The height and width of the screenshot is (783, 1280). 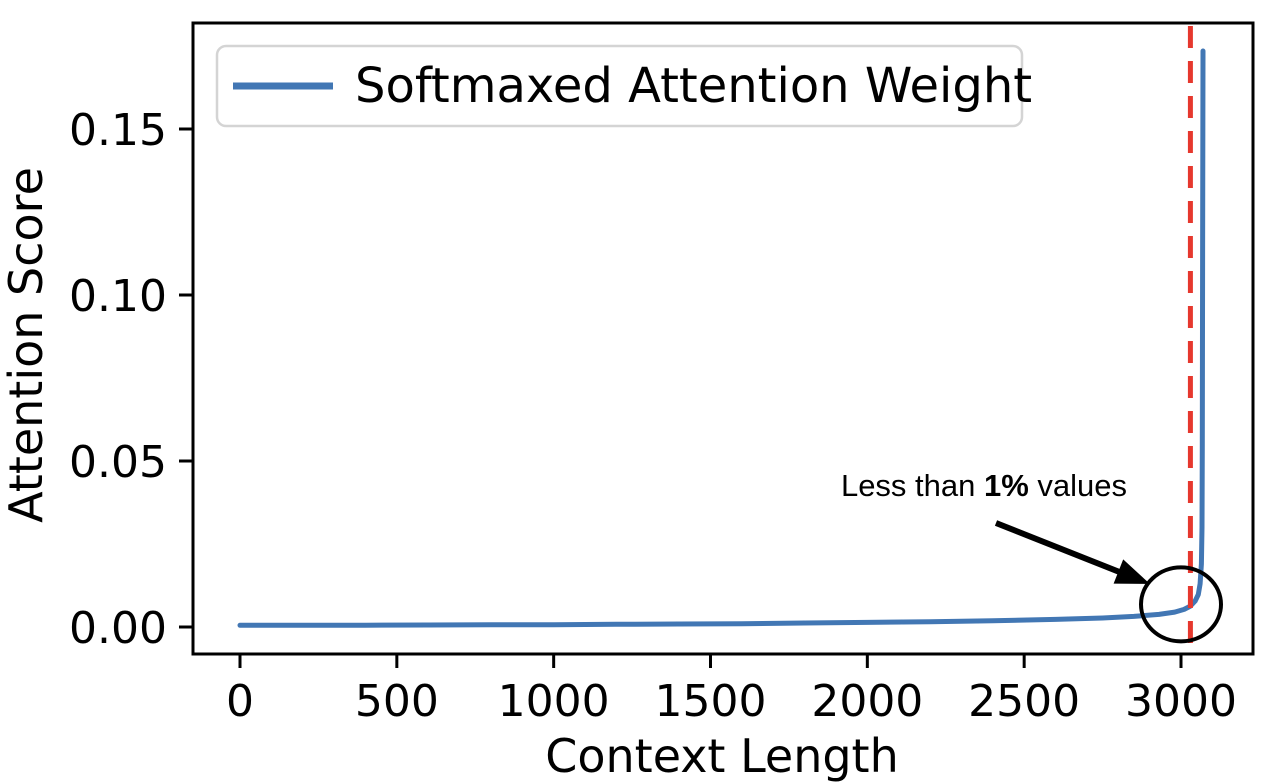 What do you see at coordinates (1006, 485) in the screenshot?
I see `annotation-bold: 1%` at bounding box center [1006, 485].